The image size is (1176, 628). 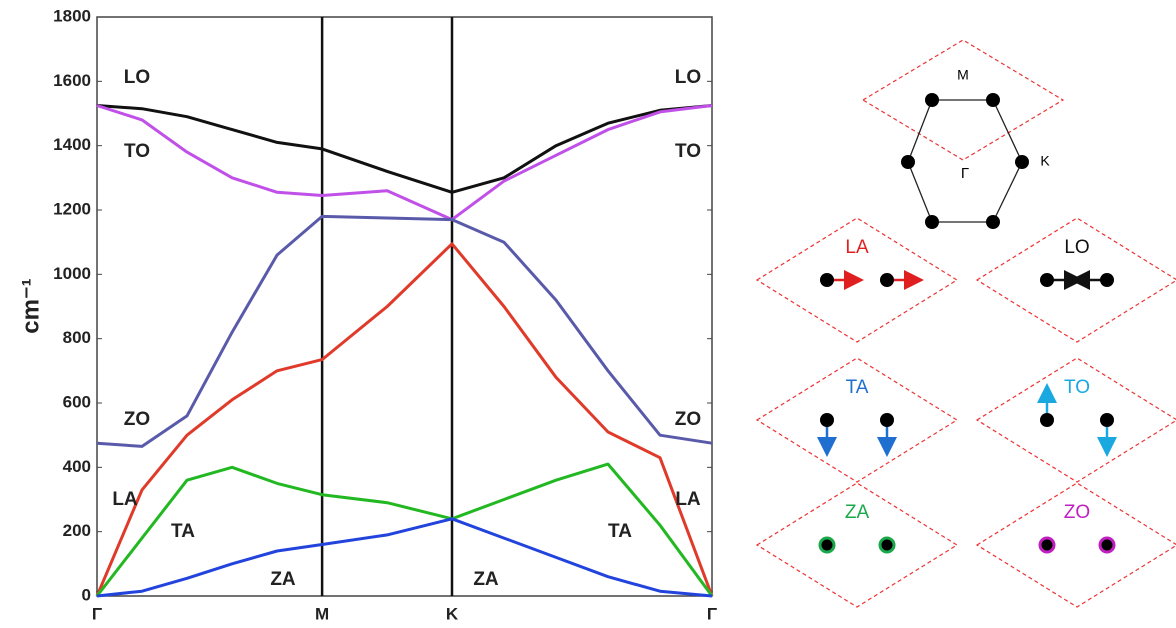 I want to click on y-tick-label: 800, so click(x=77, y=337).